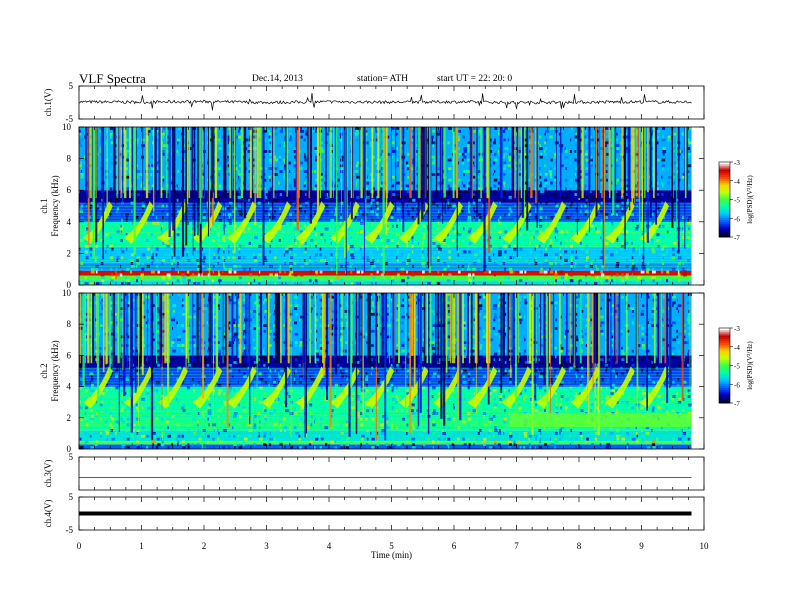 This screenshot has width=792, height=612. I want to click on ch2-spectrogram-colorbar: -3 -4 -5 -6 -7 log(PSD)(V²/Hz), so click(736, 366).